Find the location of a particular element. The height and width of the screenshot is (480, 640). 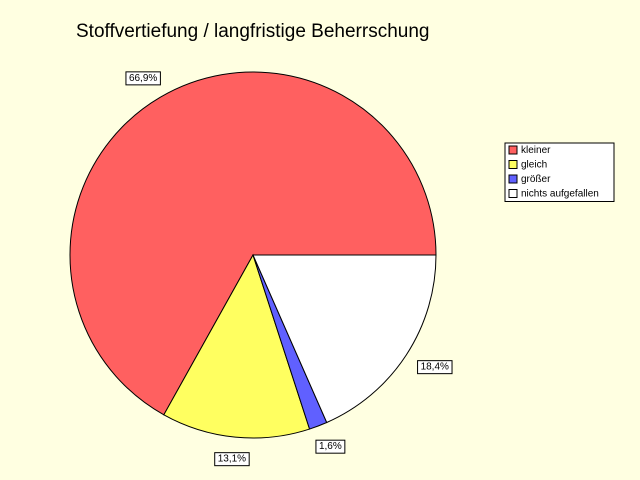

data-label: 1,6% is located at coordinates (330, 446).